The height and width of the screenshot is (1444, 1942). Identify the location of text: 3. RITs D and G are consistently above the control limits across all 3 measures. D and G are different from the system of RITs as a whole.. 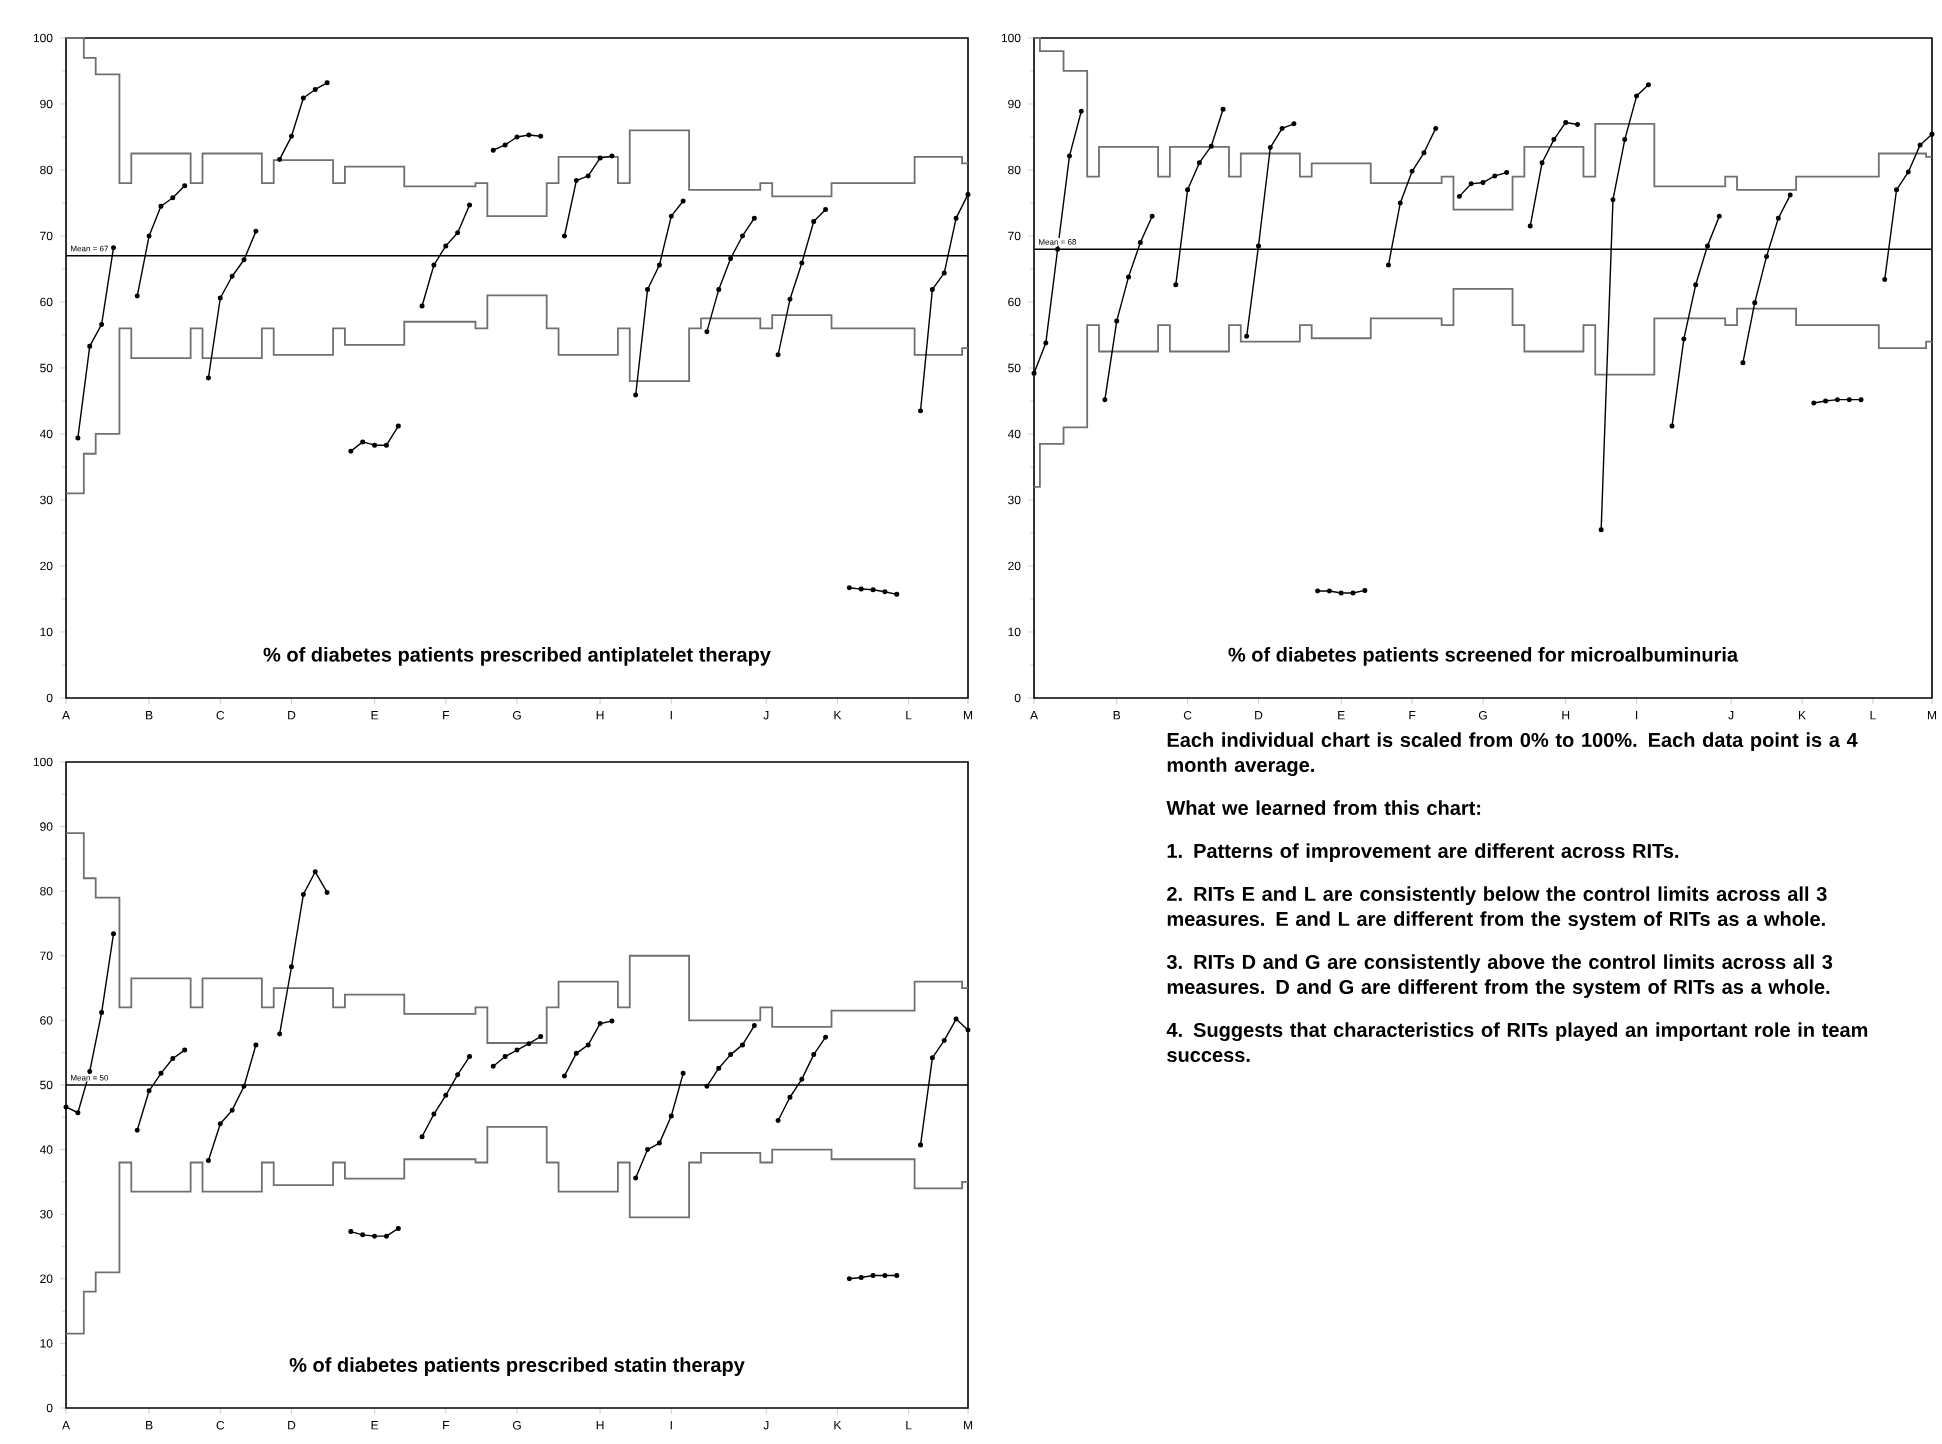
(1499, 976).